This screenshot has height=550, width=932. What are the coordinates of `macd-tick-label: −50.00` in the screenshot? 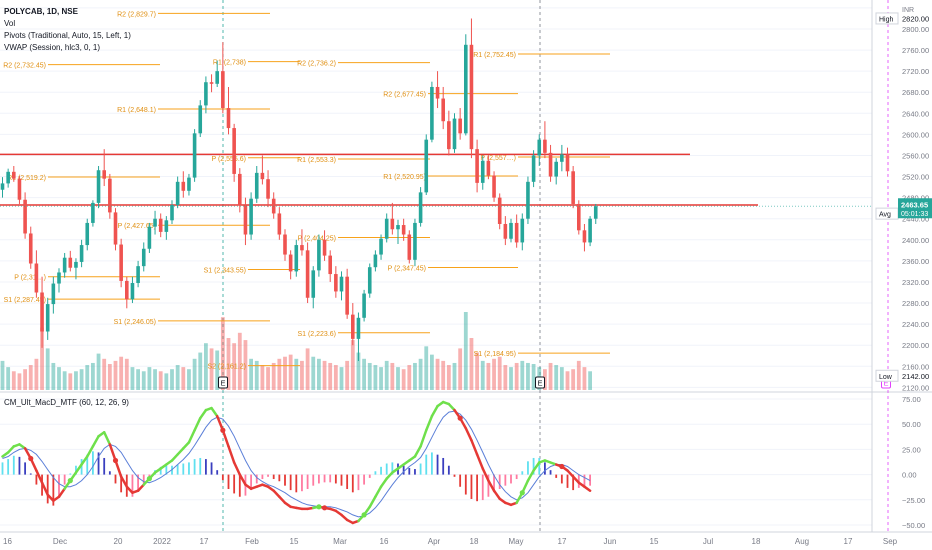 It's located at (913, 525).